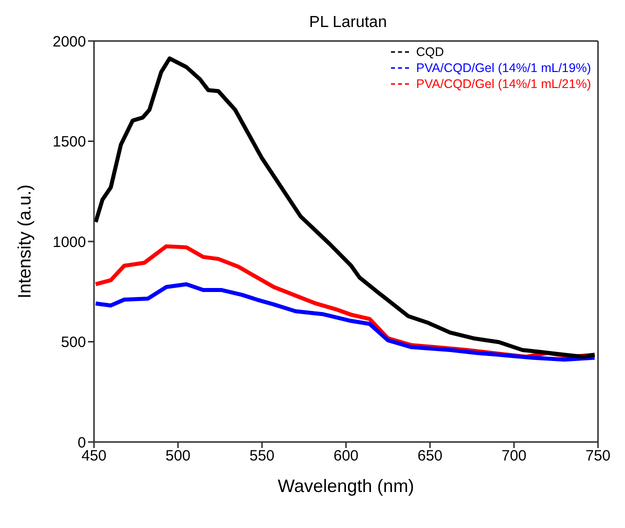 The width and height of the screenshot is (625, 528). What do you see at coordinates (262, 456) in the screenshot?
I see `x-tick-label: 550` at bounding box center [262, 456].